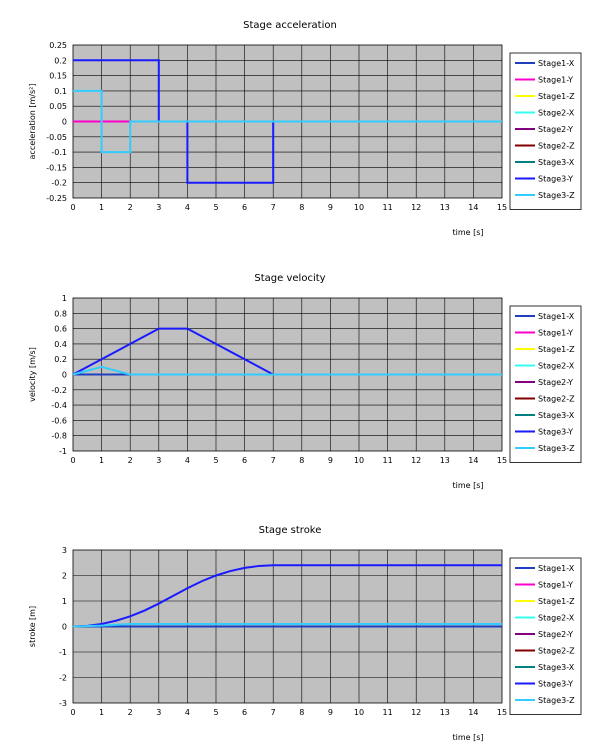 This screenshot has width=600, height=755. Describe the element at coordinates (290, 530) in the screenshot. I see `chart-title: Stage stroke` at that location.